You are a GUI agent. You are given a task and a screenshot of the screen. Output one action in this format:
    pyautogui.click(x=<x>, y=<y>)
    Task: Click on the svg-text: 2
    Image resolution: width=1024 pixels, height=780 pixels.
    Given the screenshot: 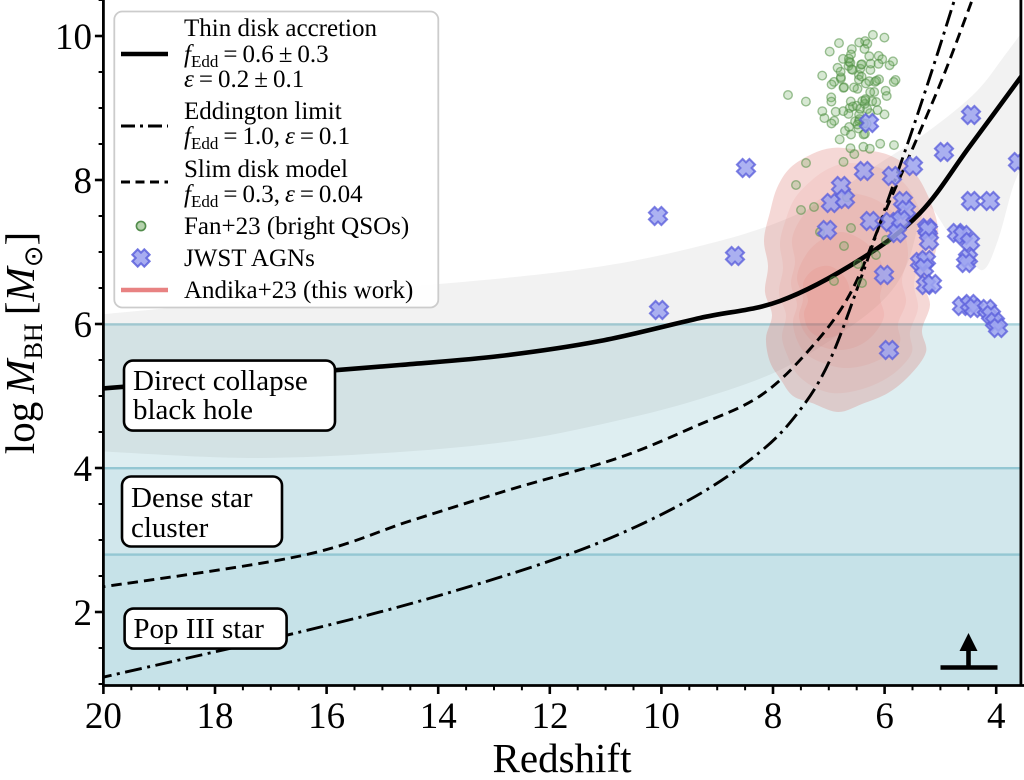 What is the action you would take?
    pyautogui.click(x=83, y=613)
    